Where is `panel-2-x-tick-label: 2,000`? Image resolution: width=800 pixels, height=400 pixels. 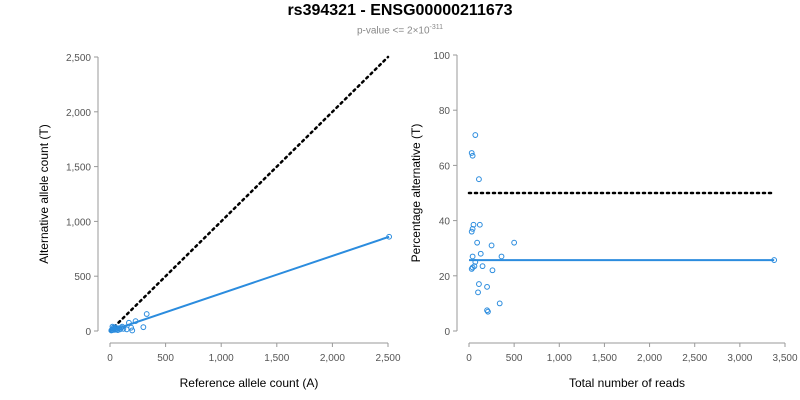 panel-2-x-tick-label: 2,000 is located at coordinates (649, 358).